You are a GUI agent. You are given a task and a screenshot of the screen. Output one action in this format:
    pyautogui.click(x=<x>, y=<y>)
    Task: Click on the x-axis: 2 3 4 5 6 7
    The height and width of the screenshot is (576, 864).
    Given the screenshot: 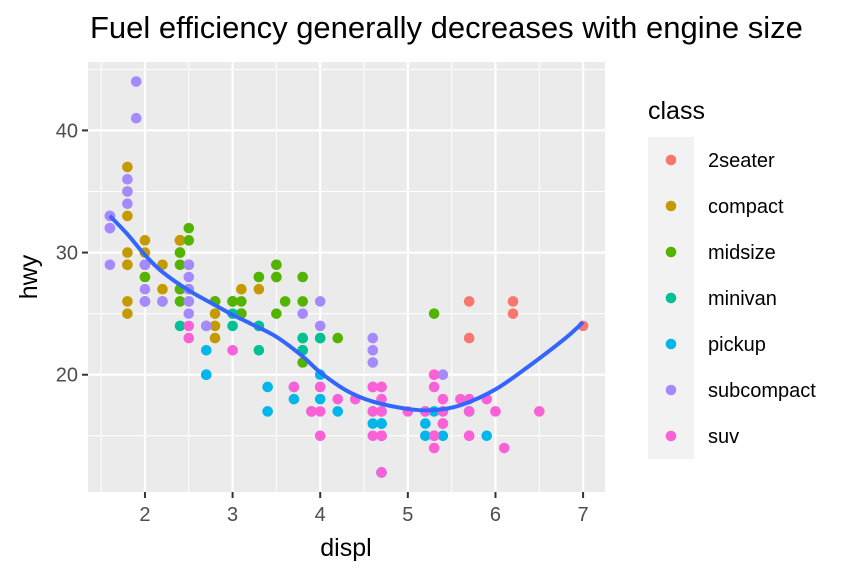 What is the action you would take?
    pyautogui.click(x=364, y=509)
    